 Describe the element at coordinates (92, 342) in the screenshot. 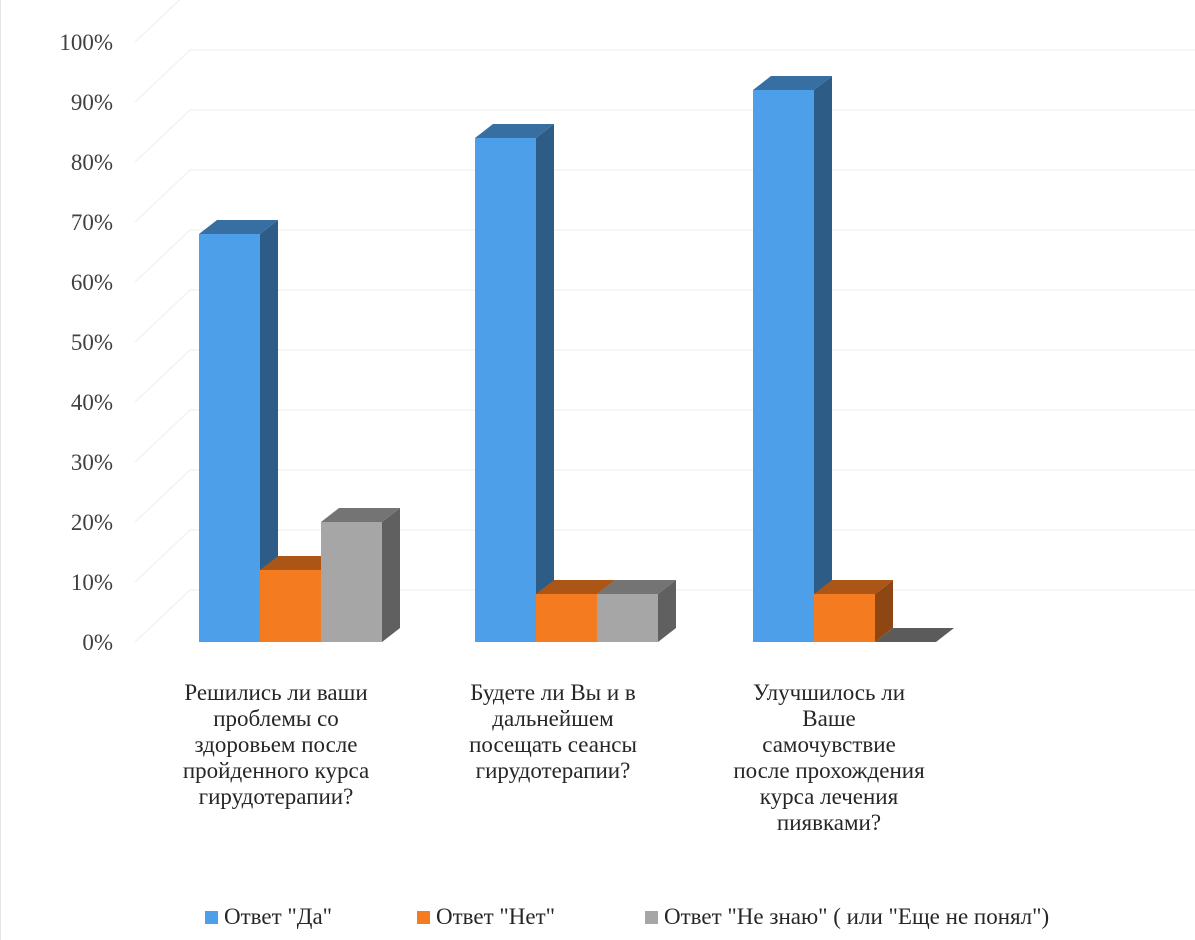

I see `y-tick-label: 50%` at that location.